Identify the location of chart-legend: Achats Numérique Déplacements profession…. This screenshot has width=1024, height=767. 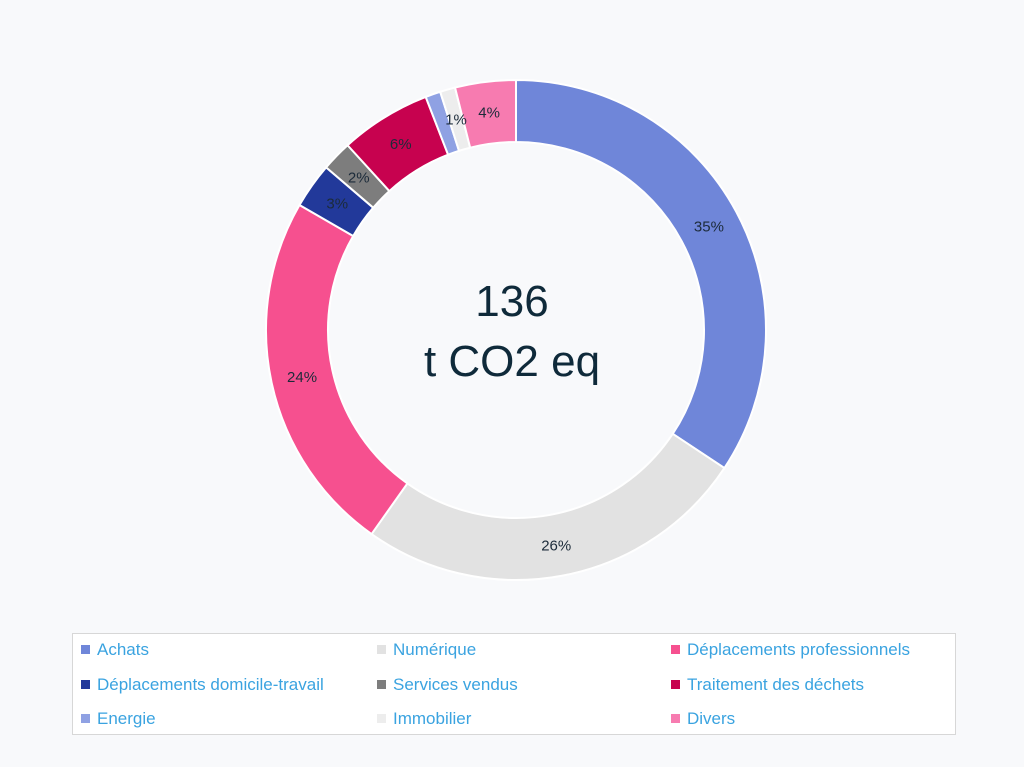
(514, 684).